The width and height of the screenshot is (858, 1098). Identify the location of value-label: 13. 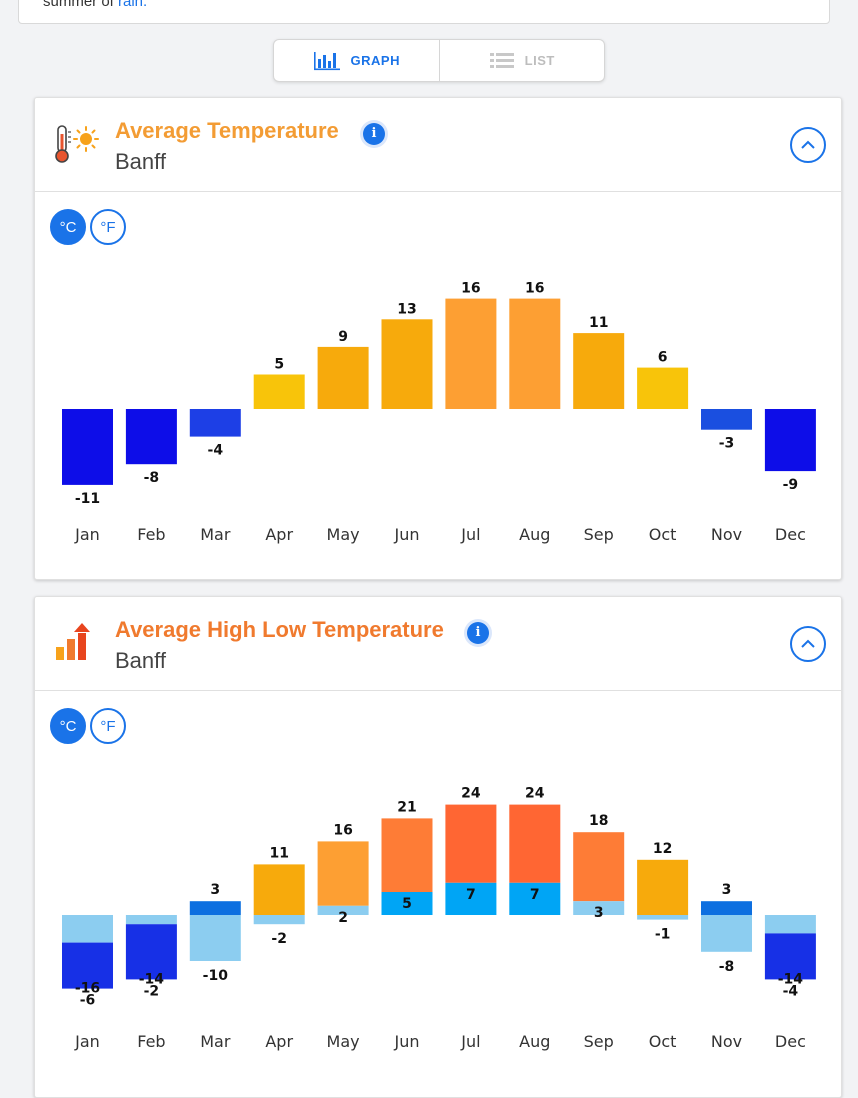
(406, 309).